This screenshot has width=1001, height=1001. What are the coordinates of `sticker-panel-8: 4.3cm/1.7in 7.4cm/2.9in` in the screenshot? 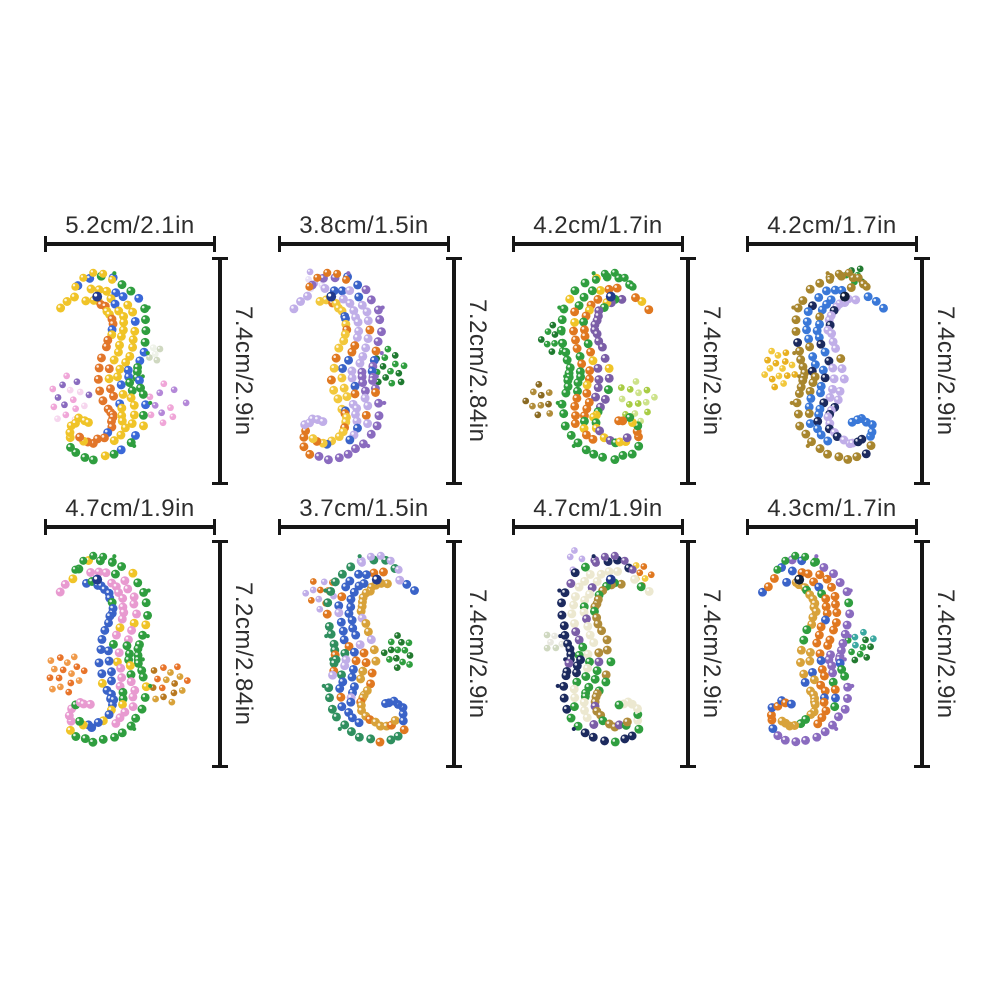 It's located at (853, 636).